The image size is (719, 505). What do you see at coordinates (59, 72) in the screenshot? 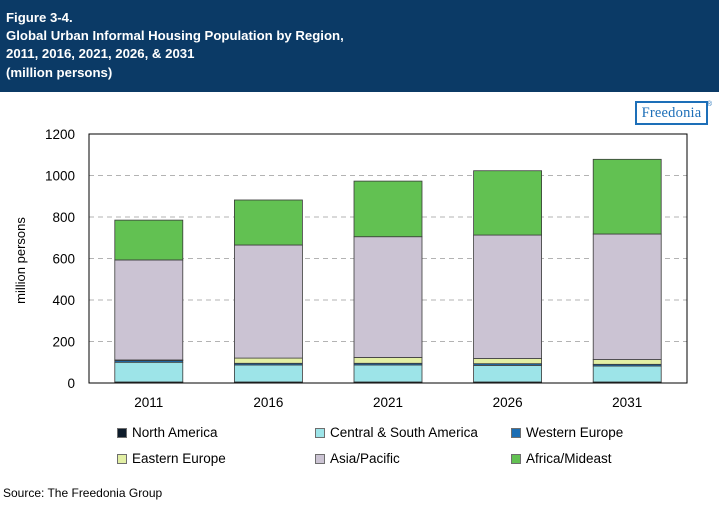
I see `figure-units: (million persons)` at bounding box center [59, 72].